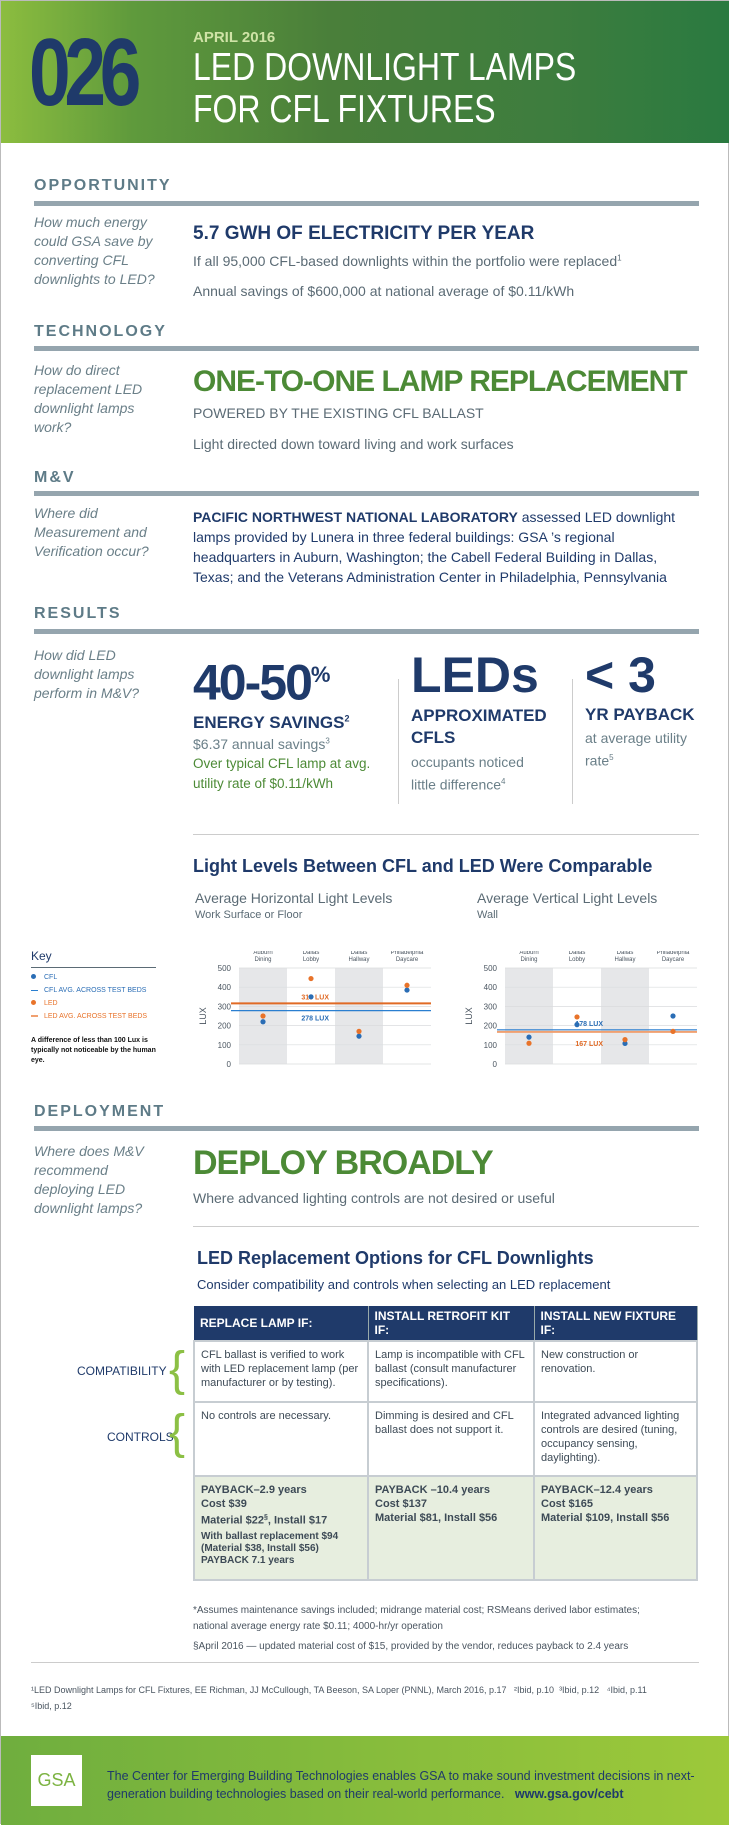 This screenshot has height=1825, width=729. What do you see at coordinates (327, 740) in the screenshot?
I see `footnote-ref: 3` at bounding box center [327, 740].